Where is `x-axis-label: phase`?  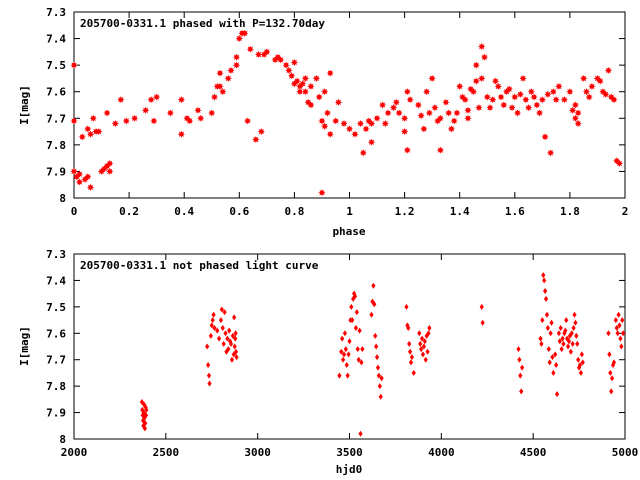 x-axis-label: phase is located at coordinates (348, 231).